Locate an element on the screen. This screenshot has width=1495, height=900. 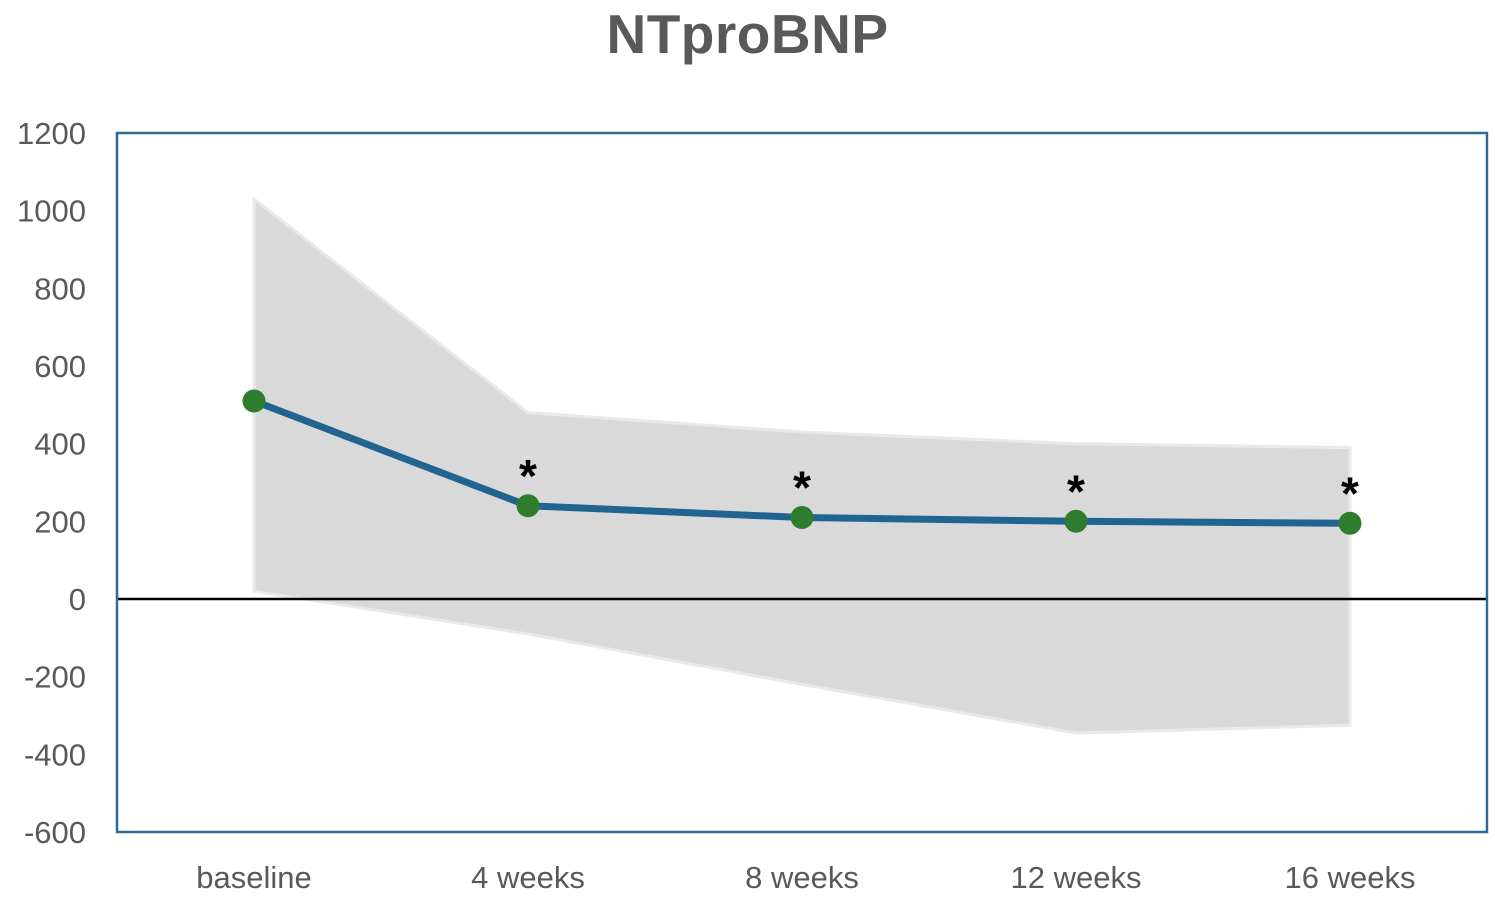
y-axis-tick-label: 1200 is located at coordinates (51, 133).